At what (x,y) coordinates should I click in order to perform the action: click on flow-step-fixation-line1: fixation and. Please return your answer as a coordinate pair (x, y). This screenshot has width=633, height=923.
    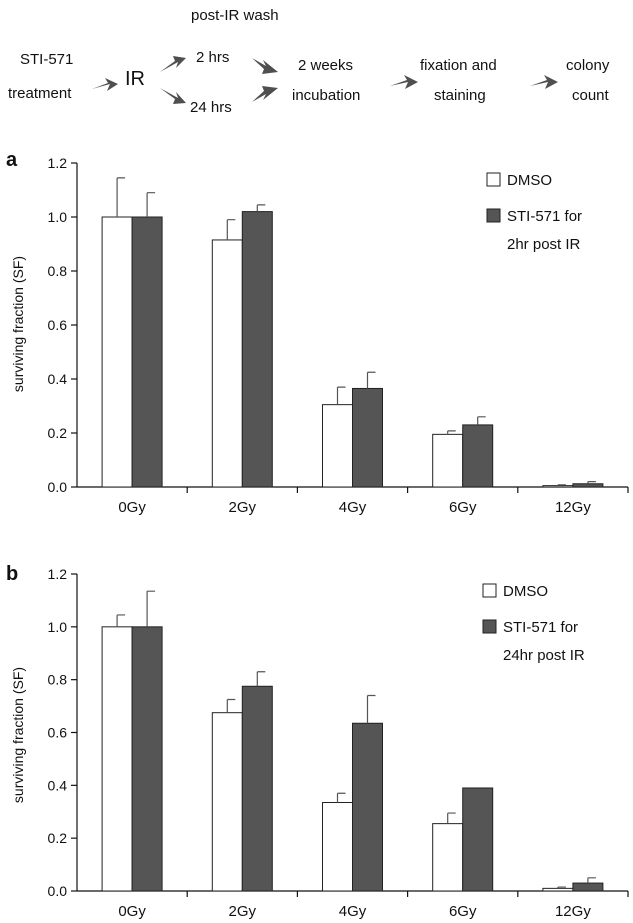
    Looking at the image, I should click on (458, 65).